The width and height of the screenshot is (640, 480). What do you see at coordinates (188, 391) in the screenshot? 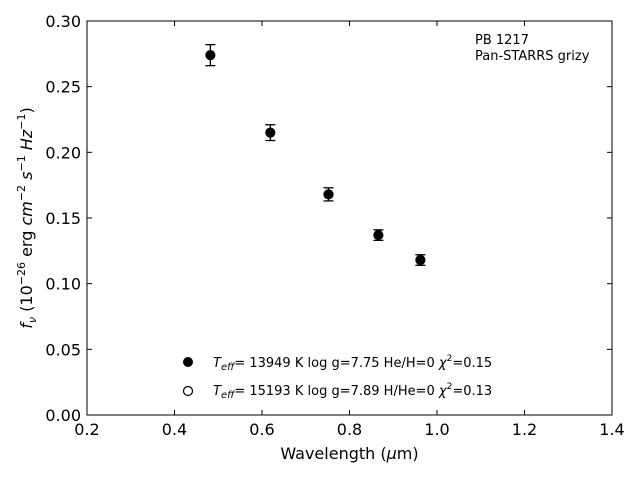
I see `legend-marker-open` at bounding box center [188, 391].